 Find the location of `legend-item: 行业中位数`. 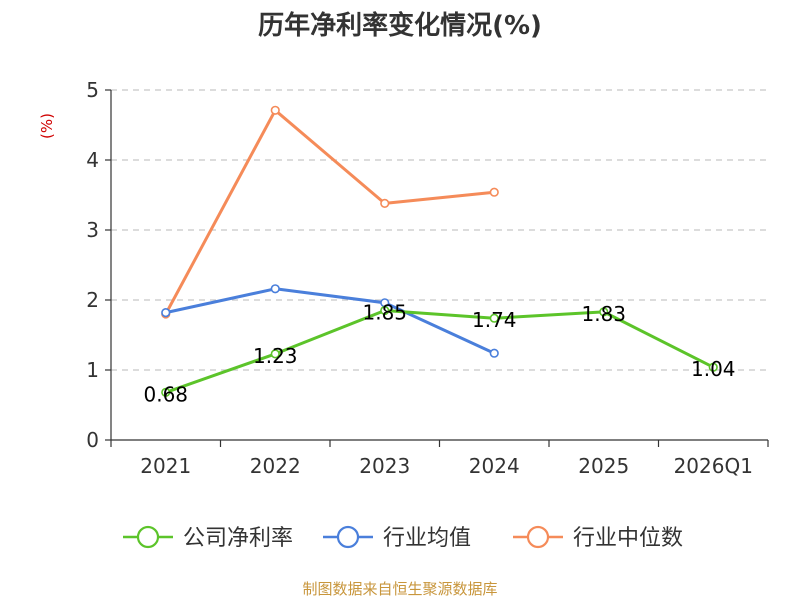

legend-item: 行业中位数 is located at coordinates (598, 538).